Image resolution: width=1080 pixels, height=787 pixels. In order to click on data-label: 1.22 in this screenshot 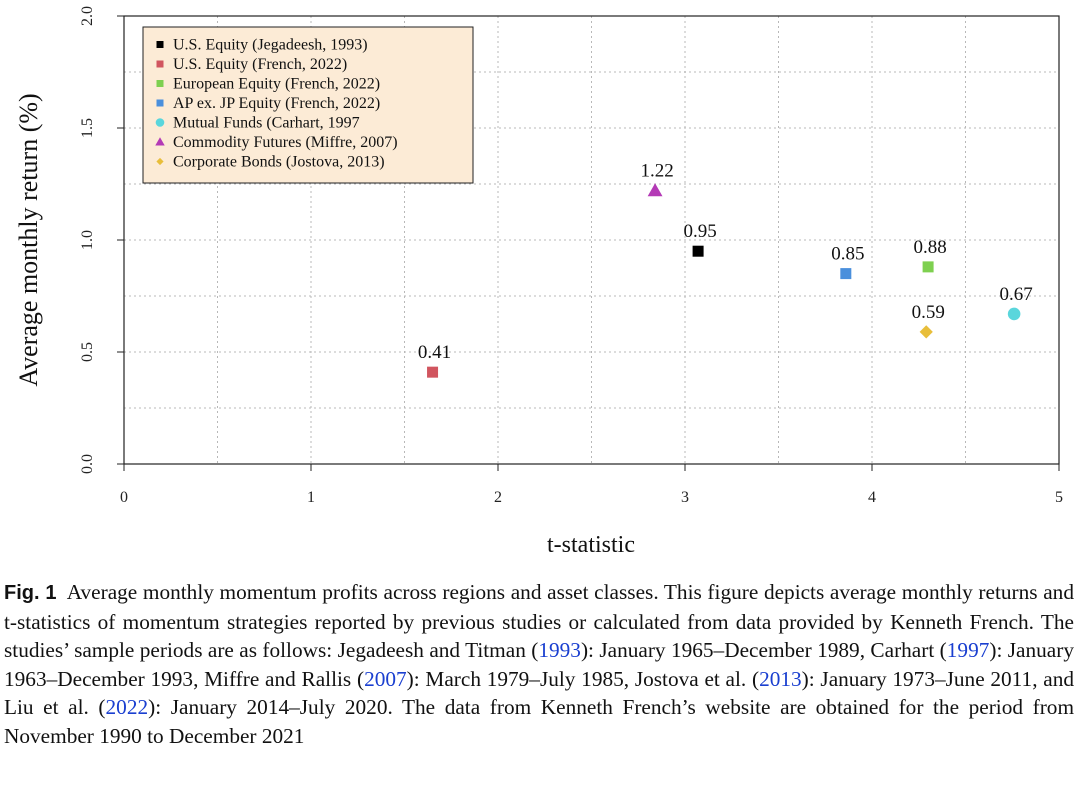, I will do `click(656, 171)`.